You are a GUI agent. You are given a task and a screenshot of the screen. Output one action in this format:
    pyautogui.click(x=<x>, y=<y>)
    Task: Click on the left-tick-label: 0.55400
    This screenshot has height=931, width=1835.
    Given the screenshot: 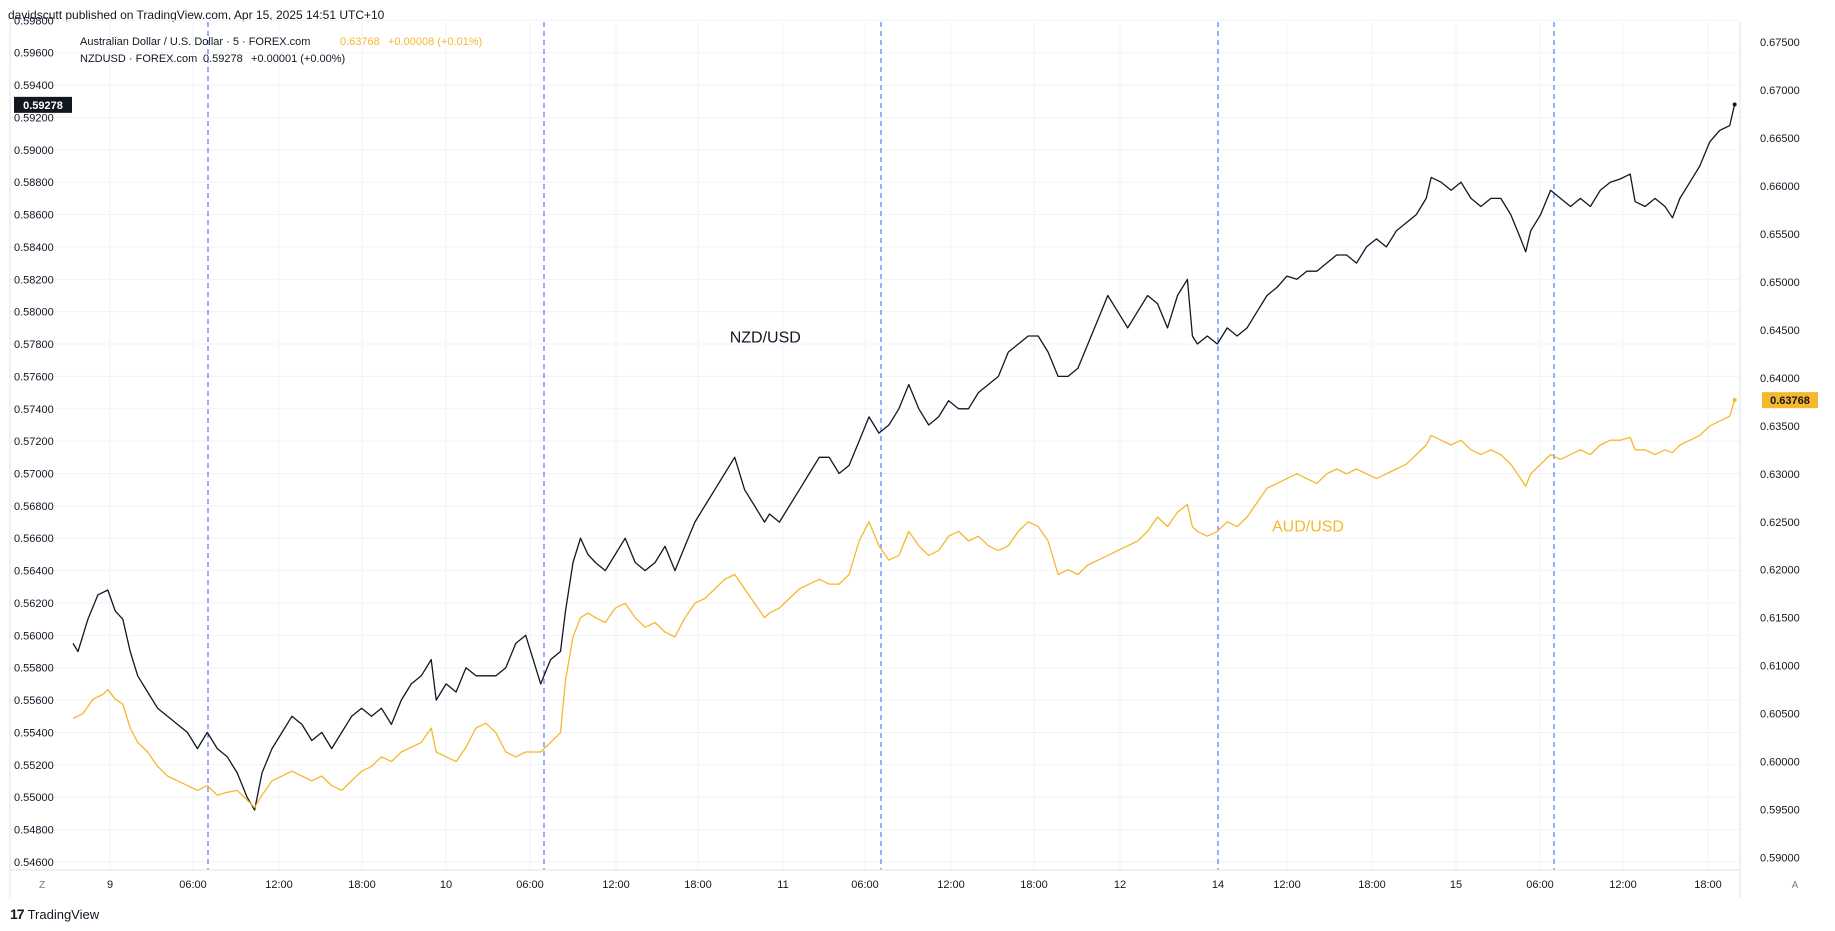 What is the action you would take?
    pyautogui.click(x=34, y=733)
    